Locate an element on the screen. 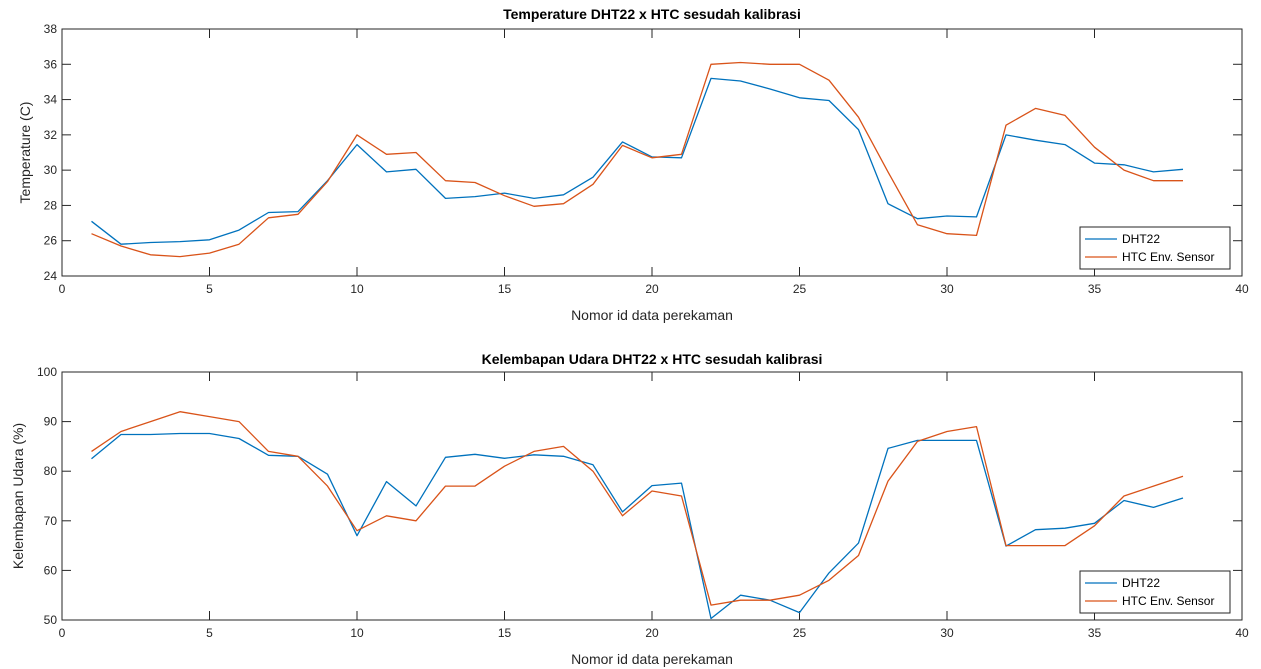  y-tick-label: 32 is located at coordinates (51, 135).